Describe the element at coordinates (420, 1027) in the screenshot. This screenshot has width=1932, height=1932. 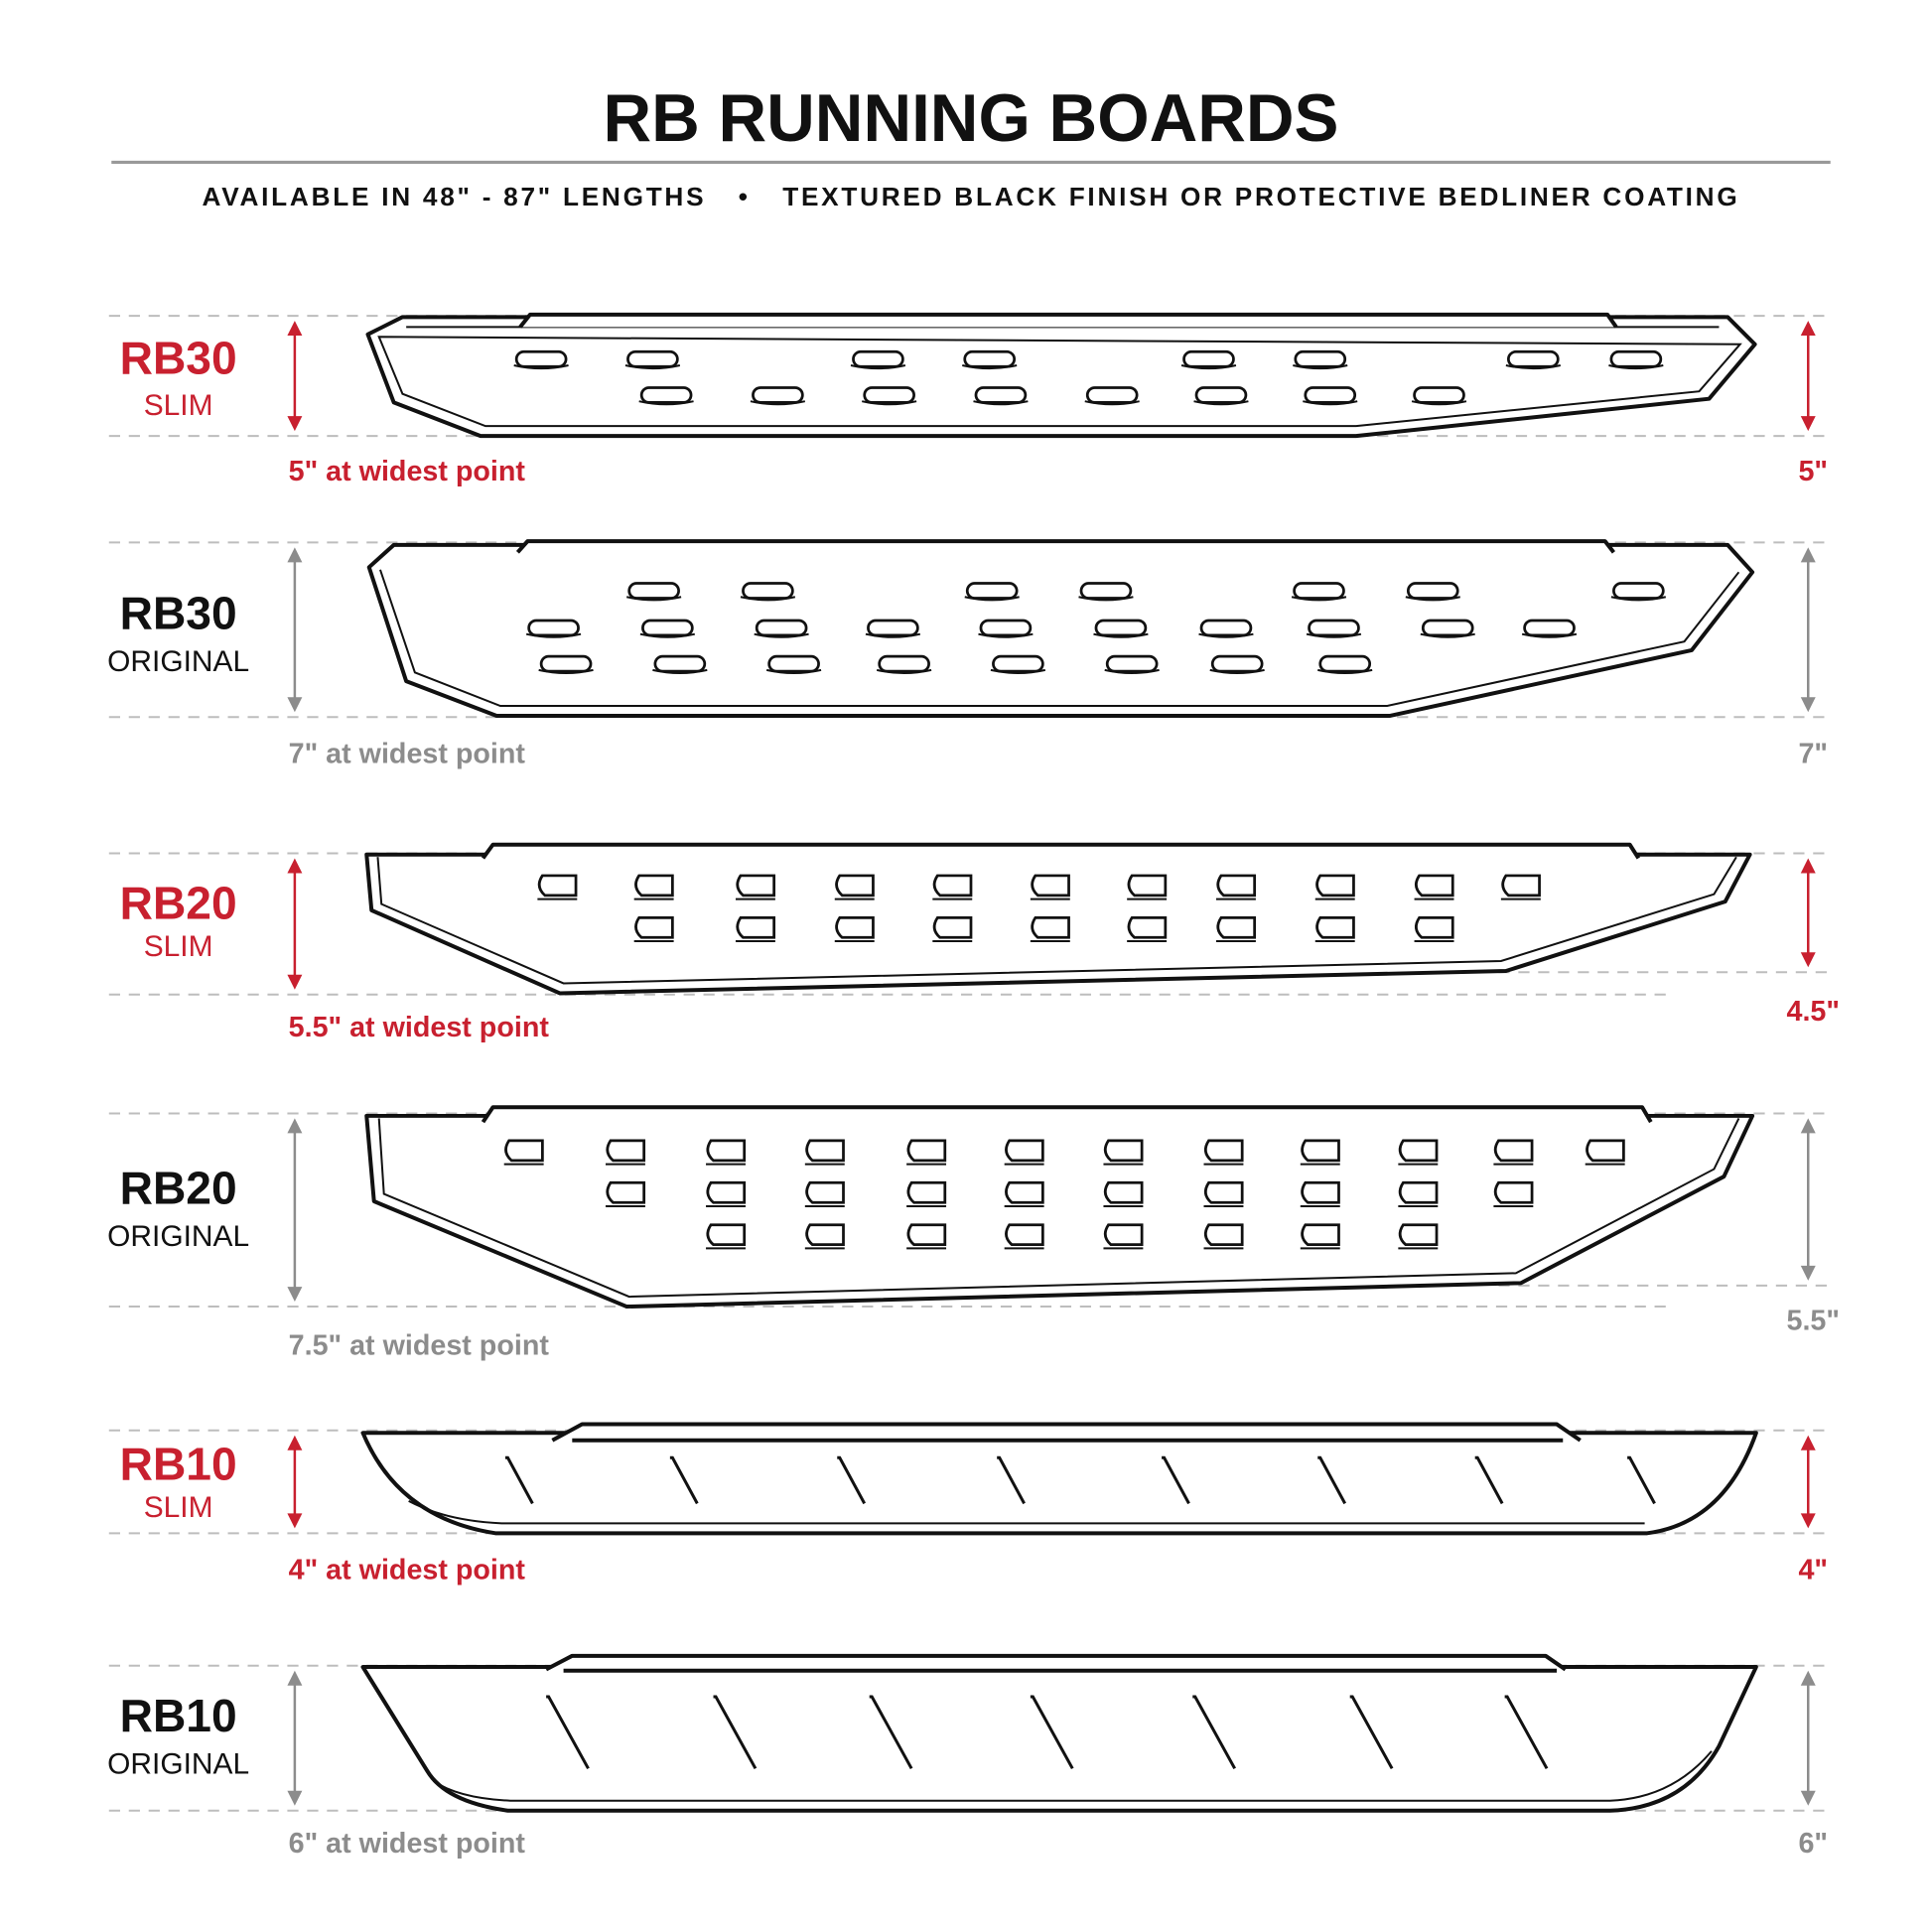
I see `widest-point-caption: 5.5" at widest point` at that location.